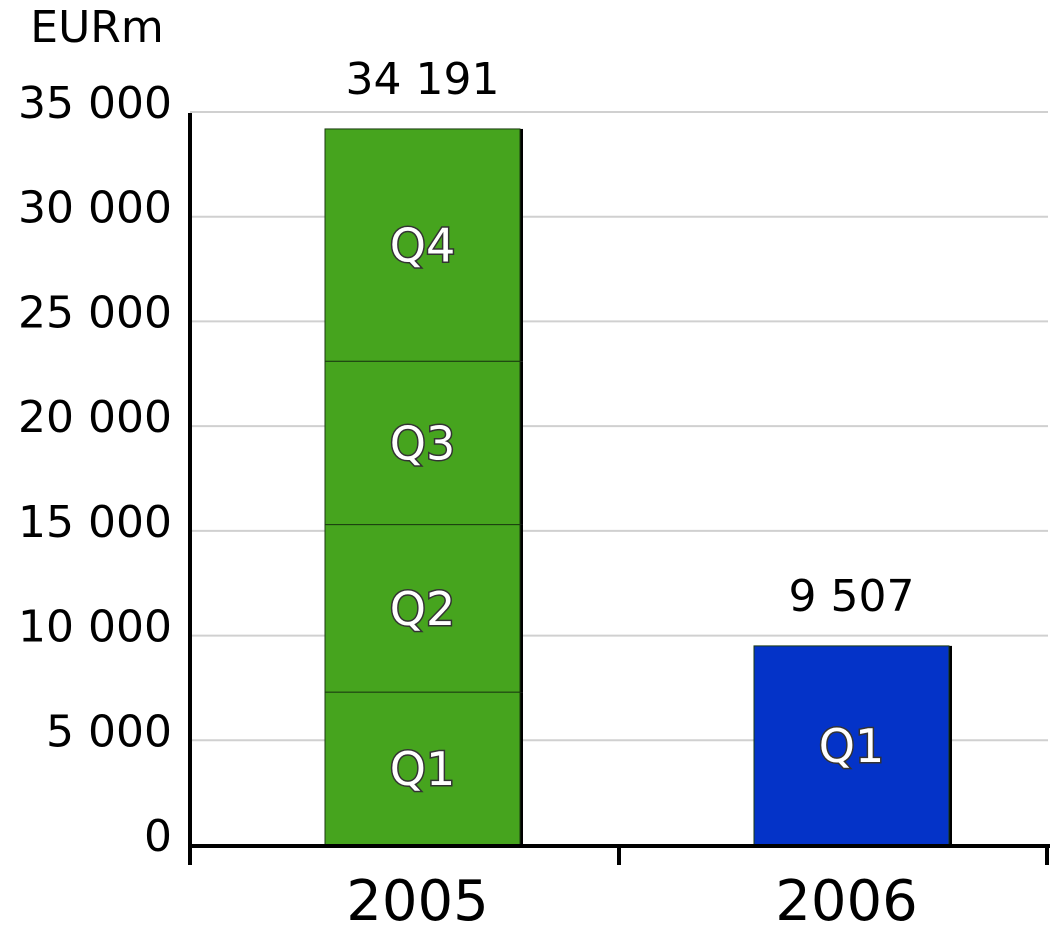  Describe the element at coordinates (95, 103) in the screenshot. I see `y-tick-label: 35 000` at that location.